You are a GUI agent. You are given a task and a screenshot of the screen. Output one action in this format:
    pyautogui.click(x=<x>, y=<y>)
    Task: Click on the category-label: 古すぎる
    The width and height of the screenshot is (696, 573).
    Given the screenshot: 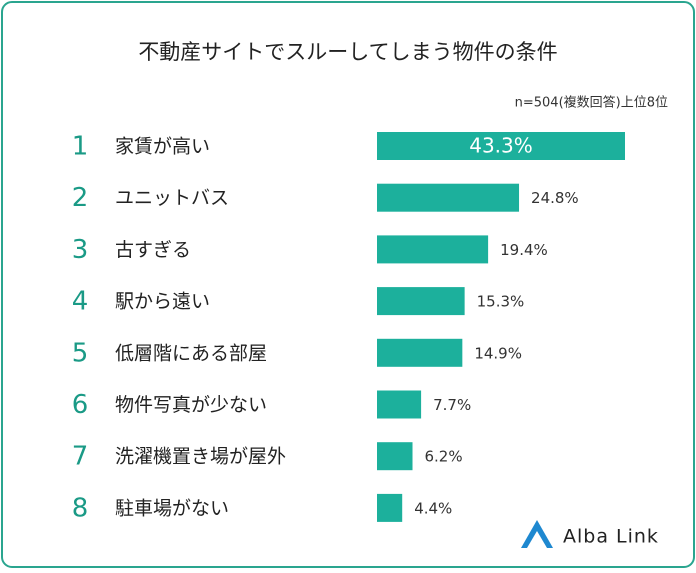 What is the action you would take?
    pyautogui.click(x=153, y=250)
    